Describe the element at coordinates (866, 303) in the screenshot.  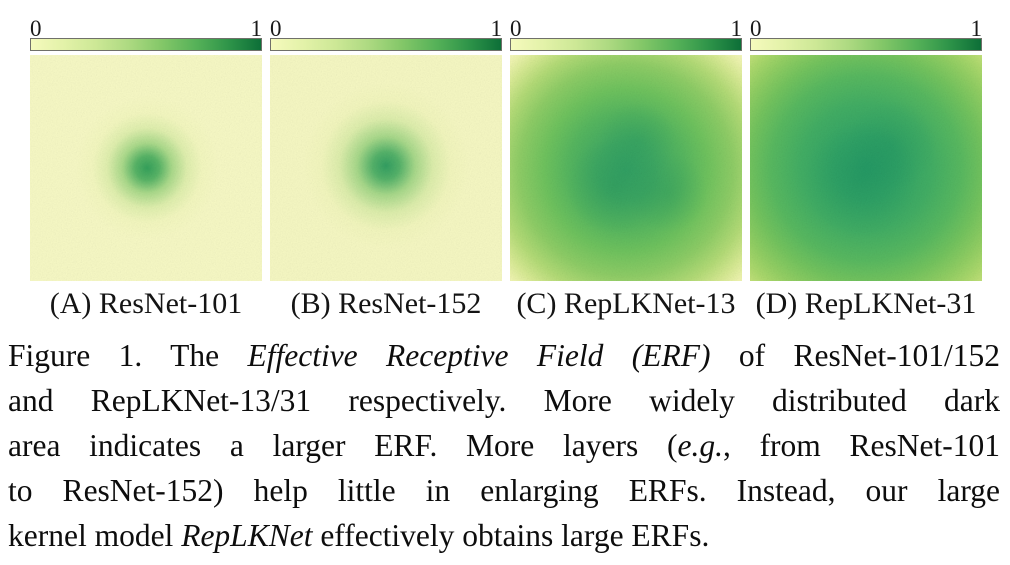
I see `panel-label-d: (D) RepLKNet-31` at that location.